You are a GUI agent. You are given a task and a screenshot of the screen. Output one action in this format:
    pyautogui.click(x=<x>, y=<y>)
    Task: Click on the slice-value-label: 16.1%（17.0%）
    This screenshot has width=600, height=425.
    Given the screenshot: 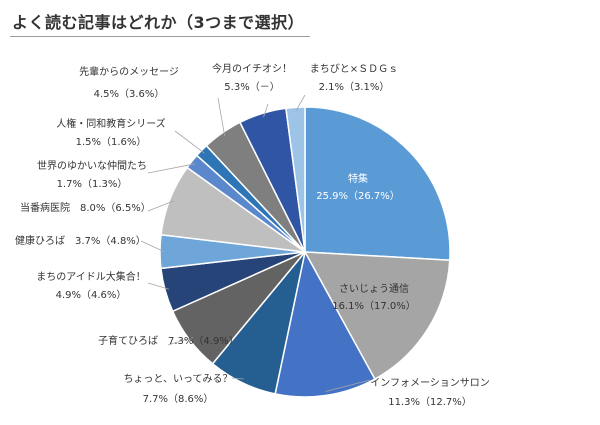 What is the action you would take?
    pyautogui.click(x=374, y=306)
    